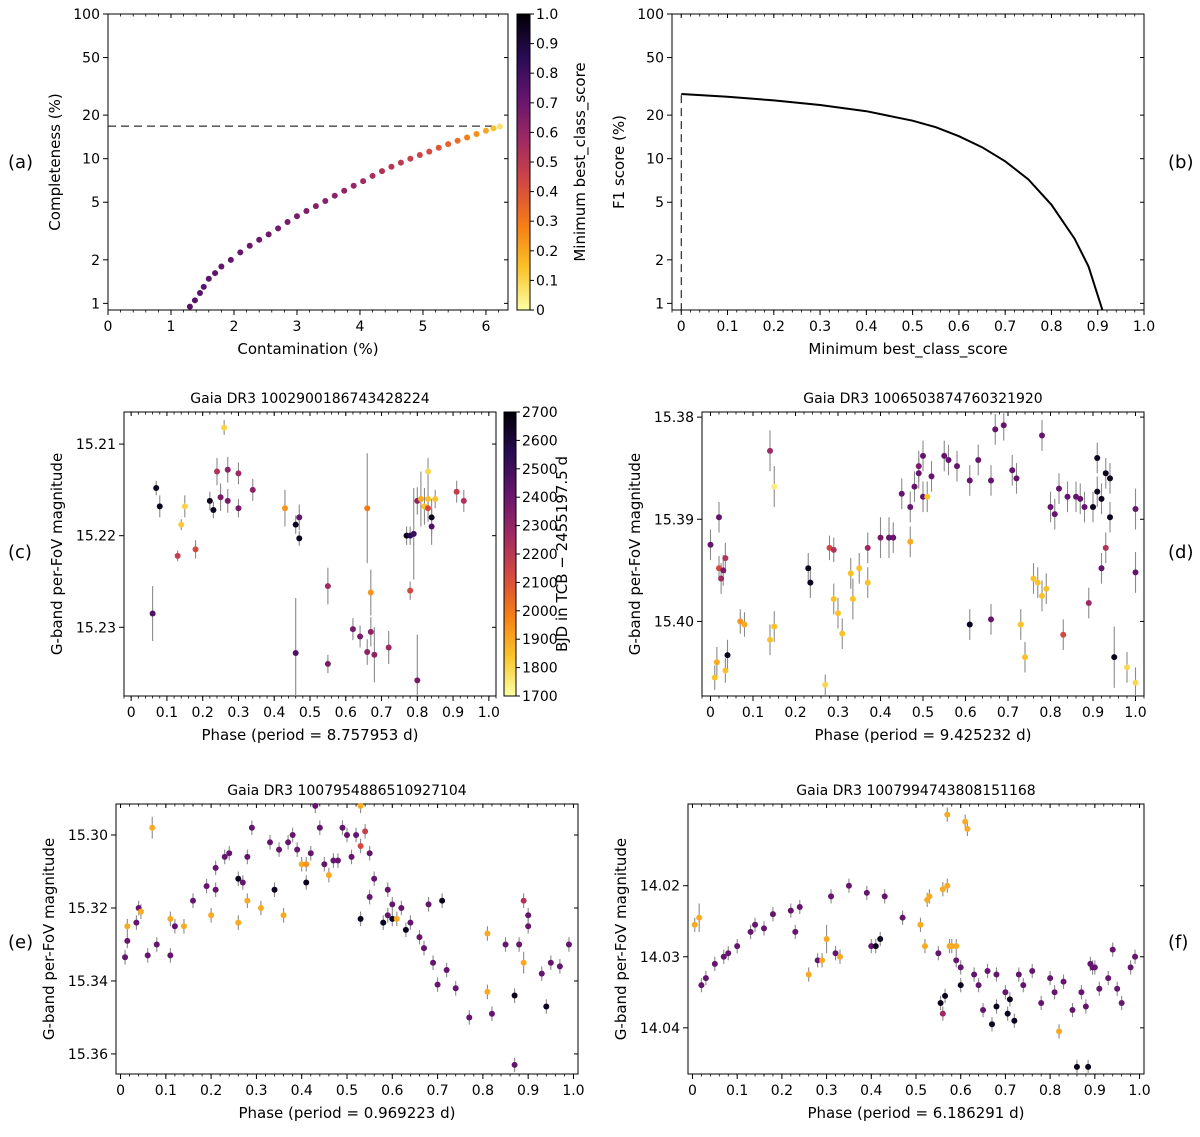  I want to click on x-tick-label: 3, so click(297, 327).